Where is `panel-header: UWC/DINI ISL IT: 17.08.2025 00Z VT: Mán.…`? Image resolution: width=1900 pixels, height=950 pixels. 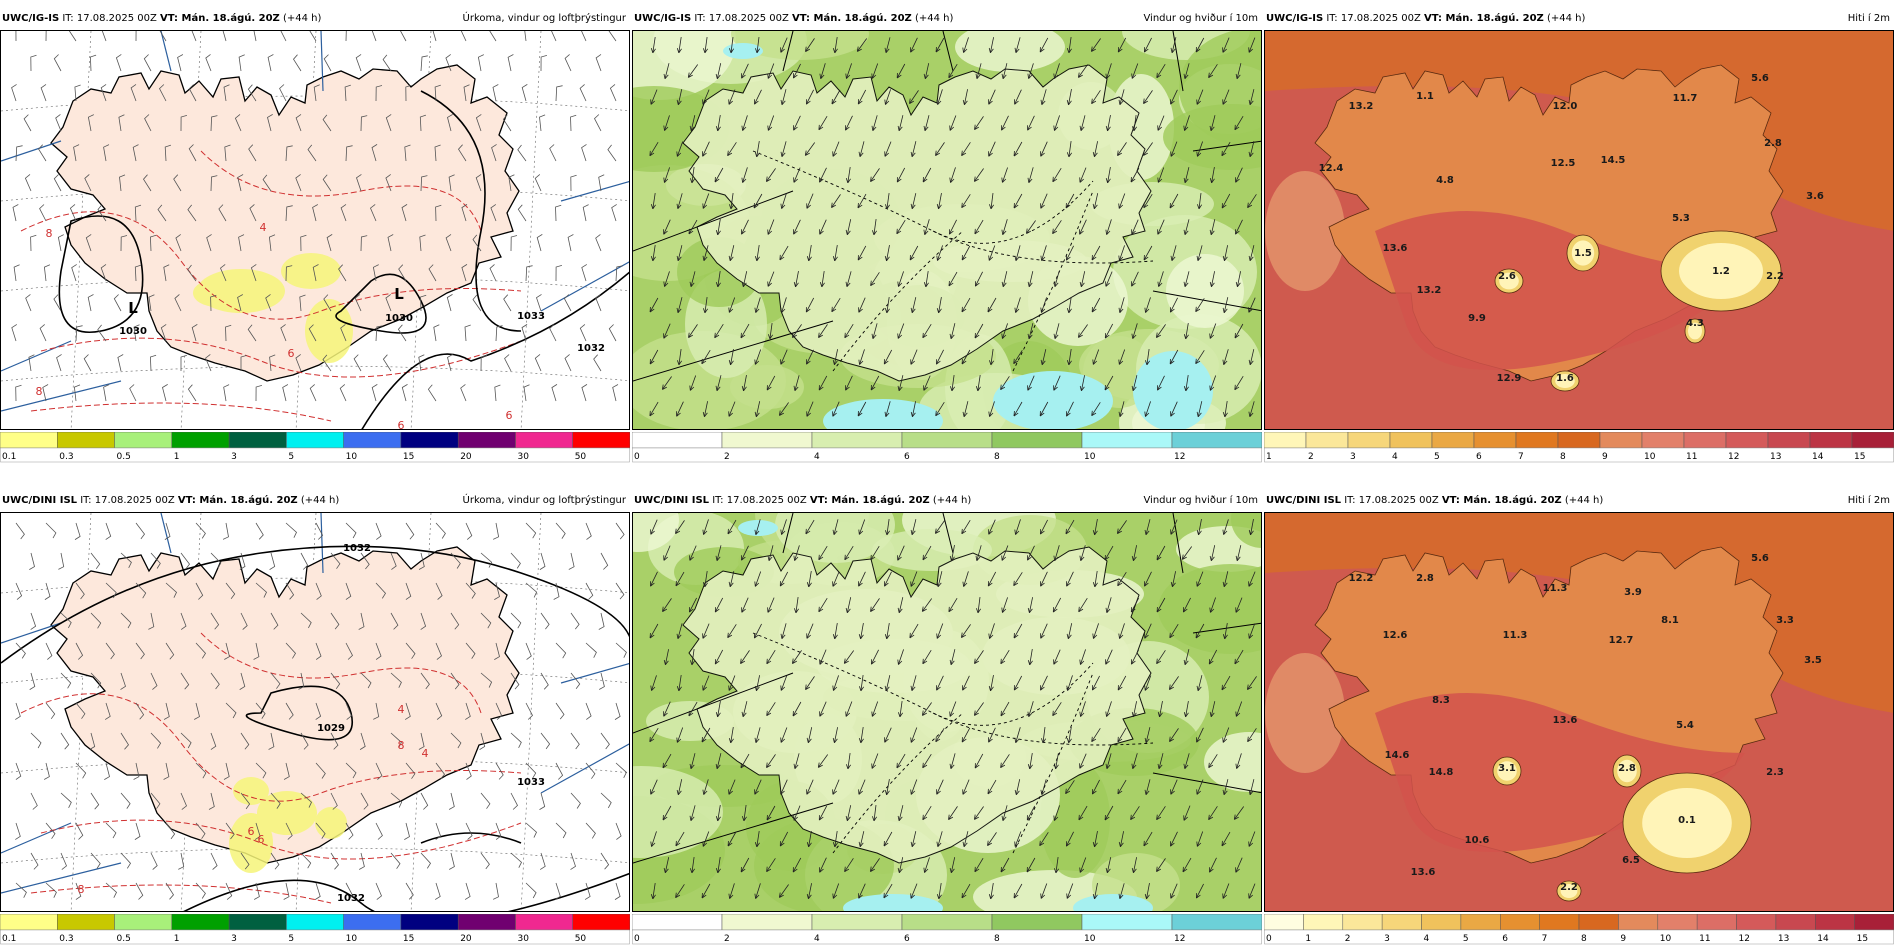 panel-header: UWC/DINI ISL IT: 17.08.2025 00Z VT: Mán.… is located at coordinates (315, 501).